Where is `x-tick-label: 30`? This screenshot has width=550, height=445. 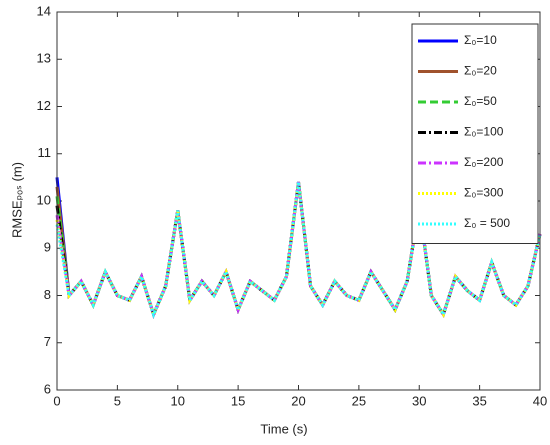
x-tick-label: 30 is located at coordinates (419, 400).